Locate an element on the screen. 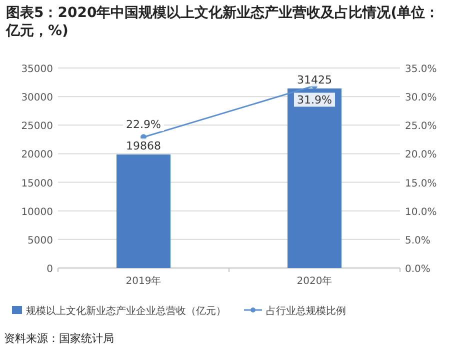 Image resolution: width=453 pixels, height=357 pixels. y-tick-label: 10000 is located at coordinates (37, 212).